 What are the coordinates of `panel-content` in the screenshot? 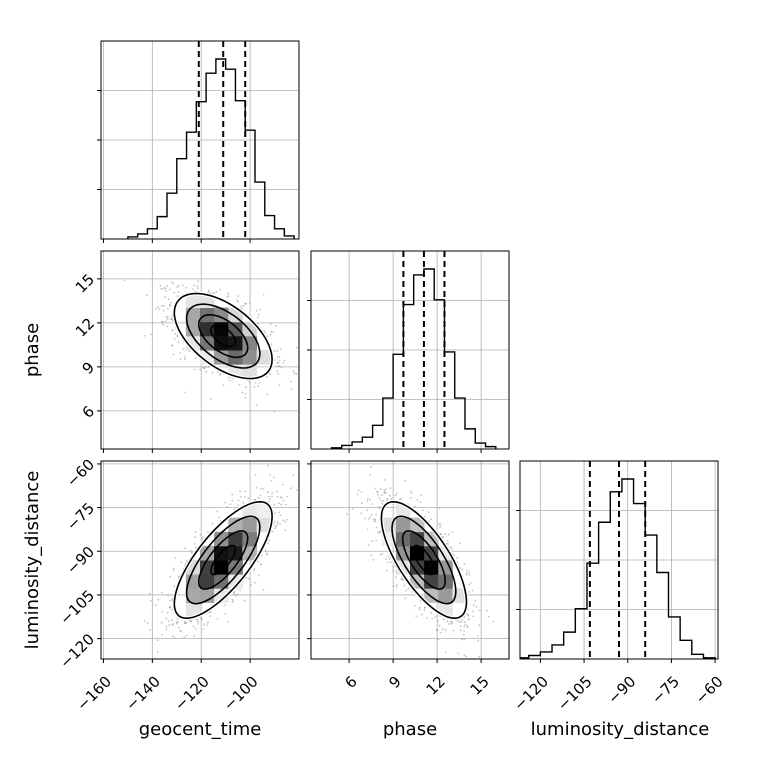 It's located at (410, 350).